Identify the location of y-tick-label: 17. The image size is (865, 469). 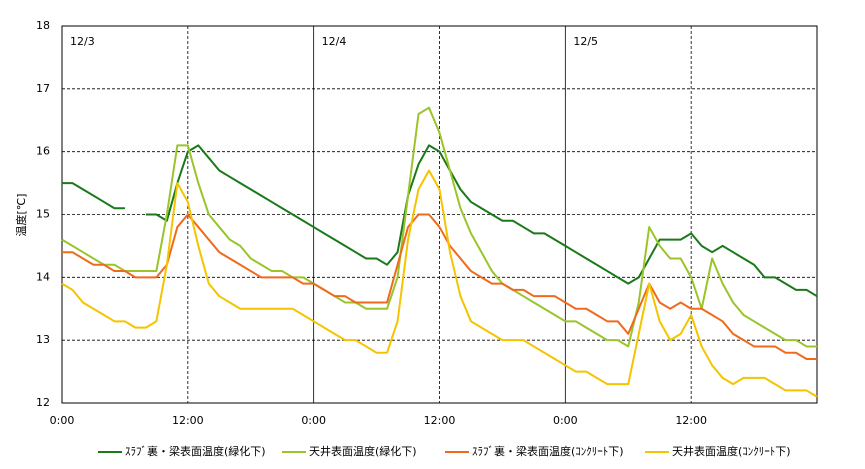
(43, 88).